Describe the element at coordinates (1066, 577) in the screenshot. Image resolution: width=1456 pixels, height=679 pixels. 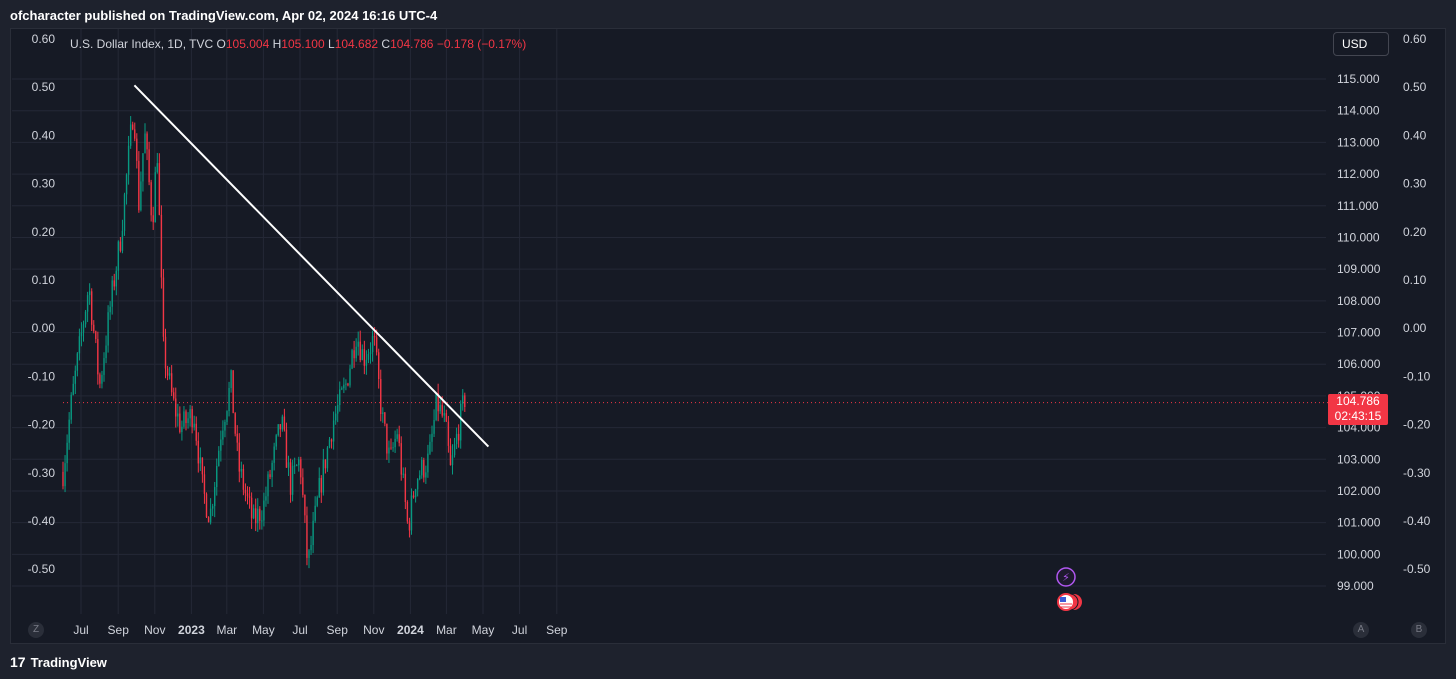
I see `lightning-event-icon` at that location.